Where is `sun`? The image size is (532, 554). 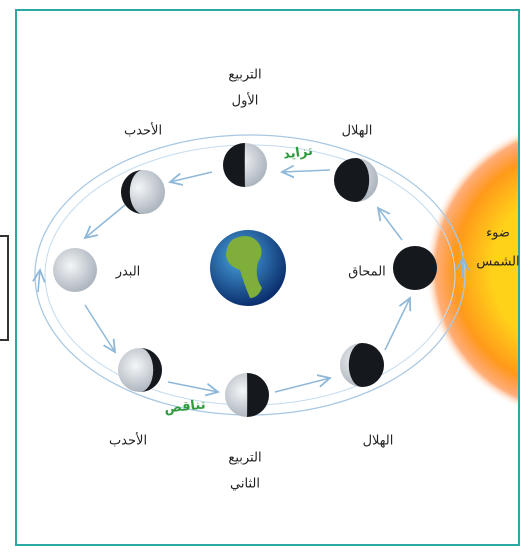
sun is located at coordinates (472, 270).